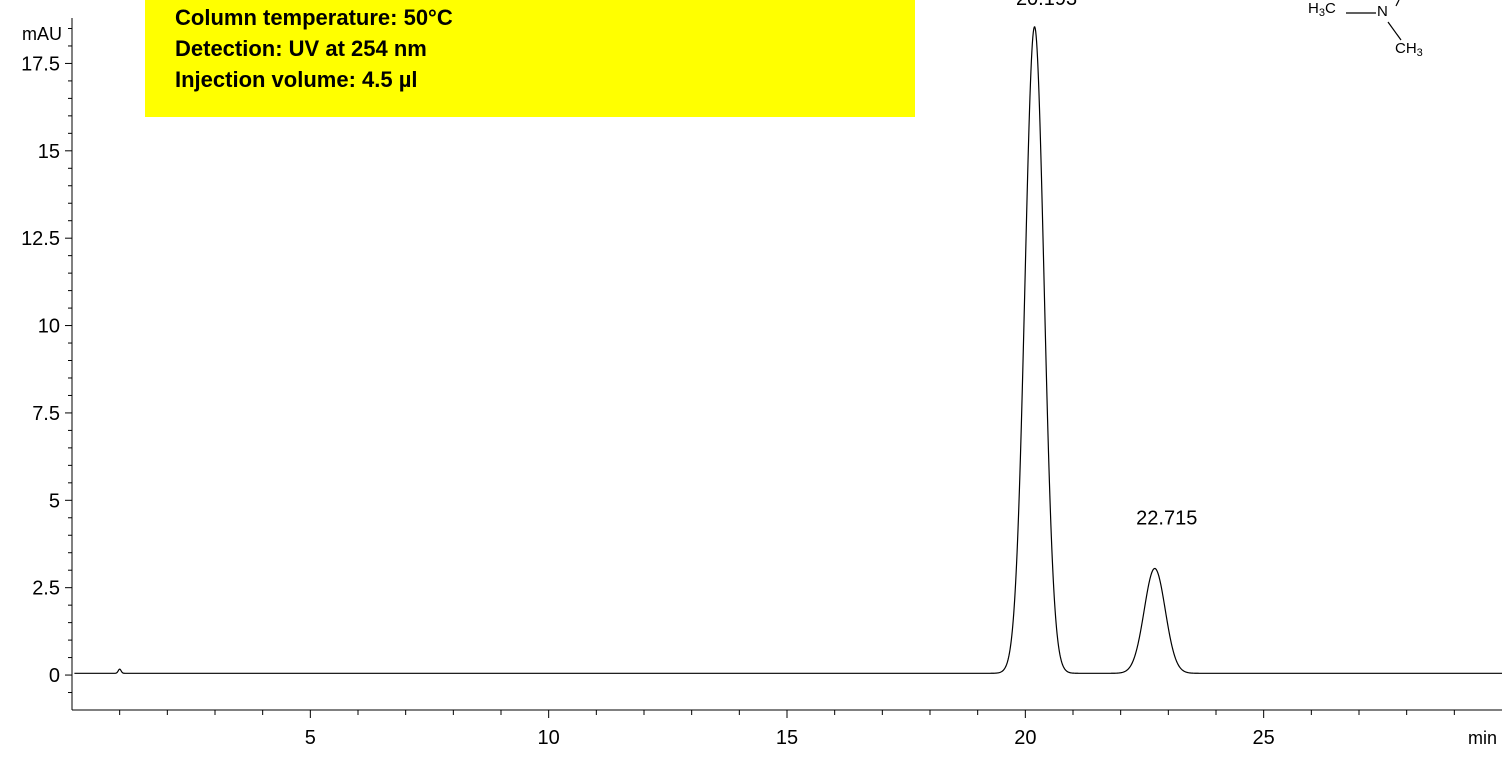 Image resolution: width=1502 pixels, height=772 pixels. Describe the element at coordinates (1382, 11) in the screenshot. I see `structure-label-n: N` at that location.